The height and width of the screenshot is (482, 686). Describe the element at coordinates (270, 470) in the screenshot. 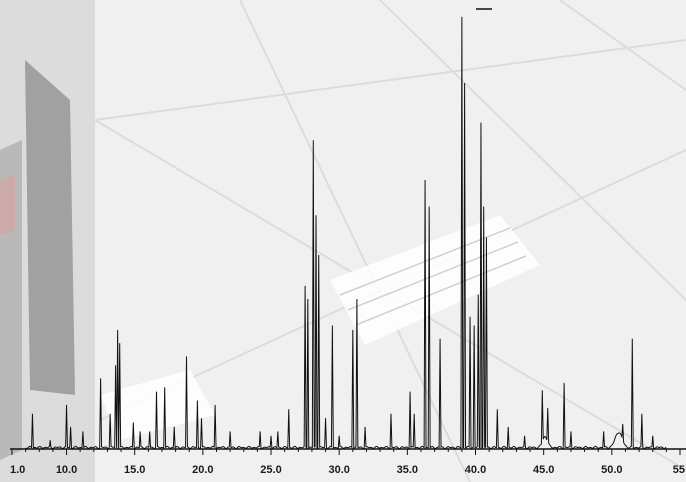

I see `x-tick-label: 25.0` at that location.